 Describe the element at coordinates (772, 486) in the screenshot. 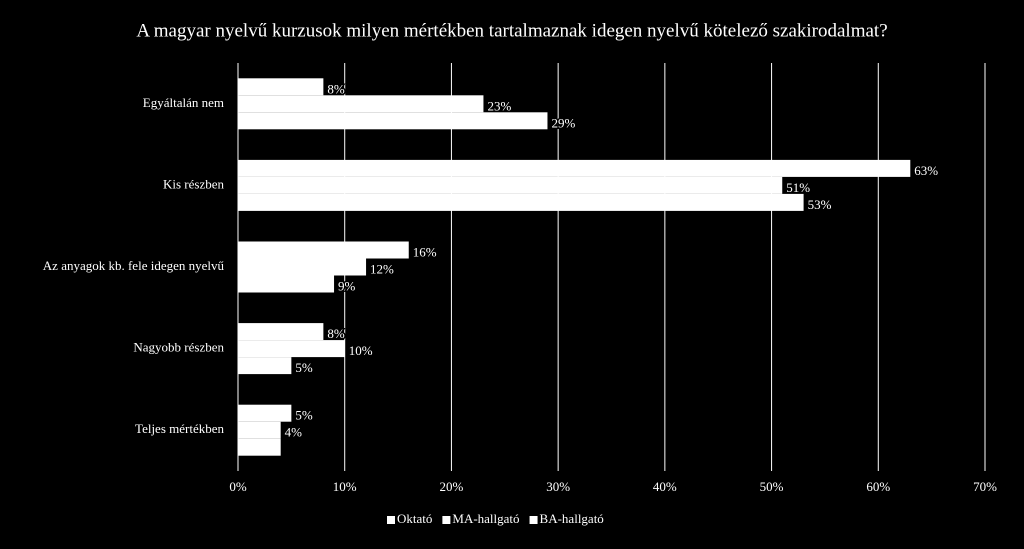

I see `x-tick-label: 50%` at that location.